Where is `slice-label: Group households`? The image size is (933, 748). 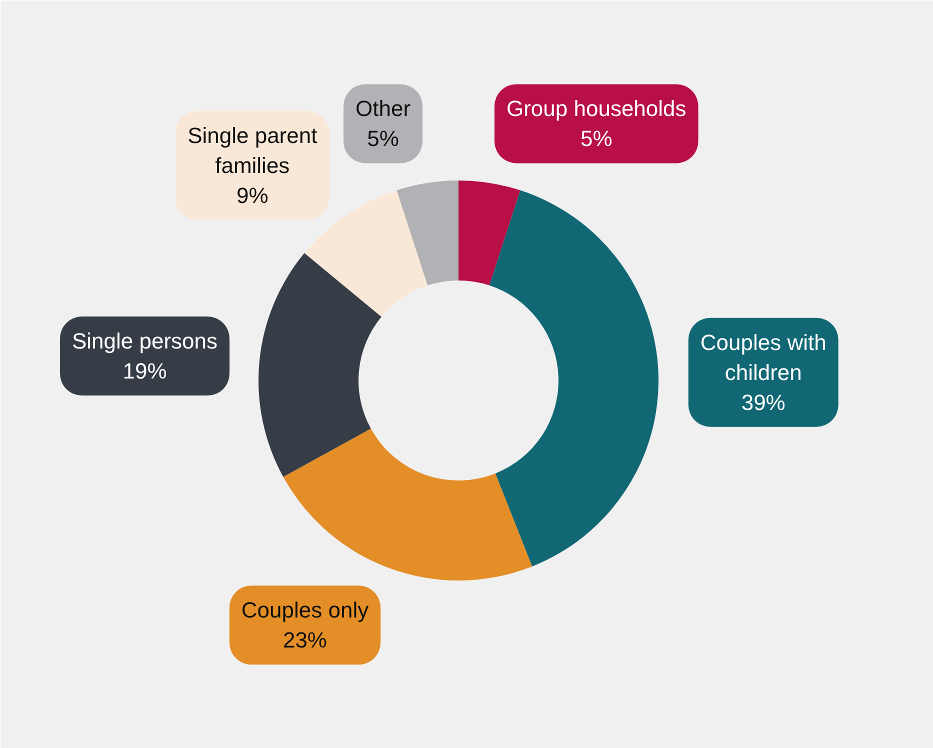
slice-label: Group households is located at coordinates (596, 109).